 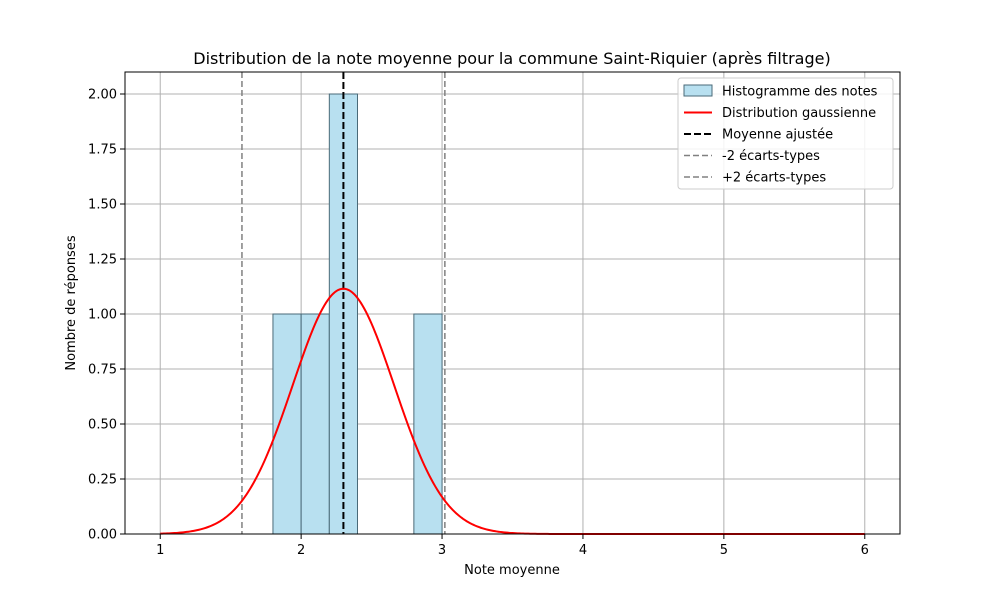 I want to click on legend-label: Histogramme des notes, so click(x=800, y=92).